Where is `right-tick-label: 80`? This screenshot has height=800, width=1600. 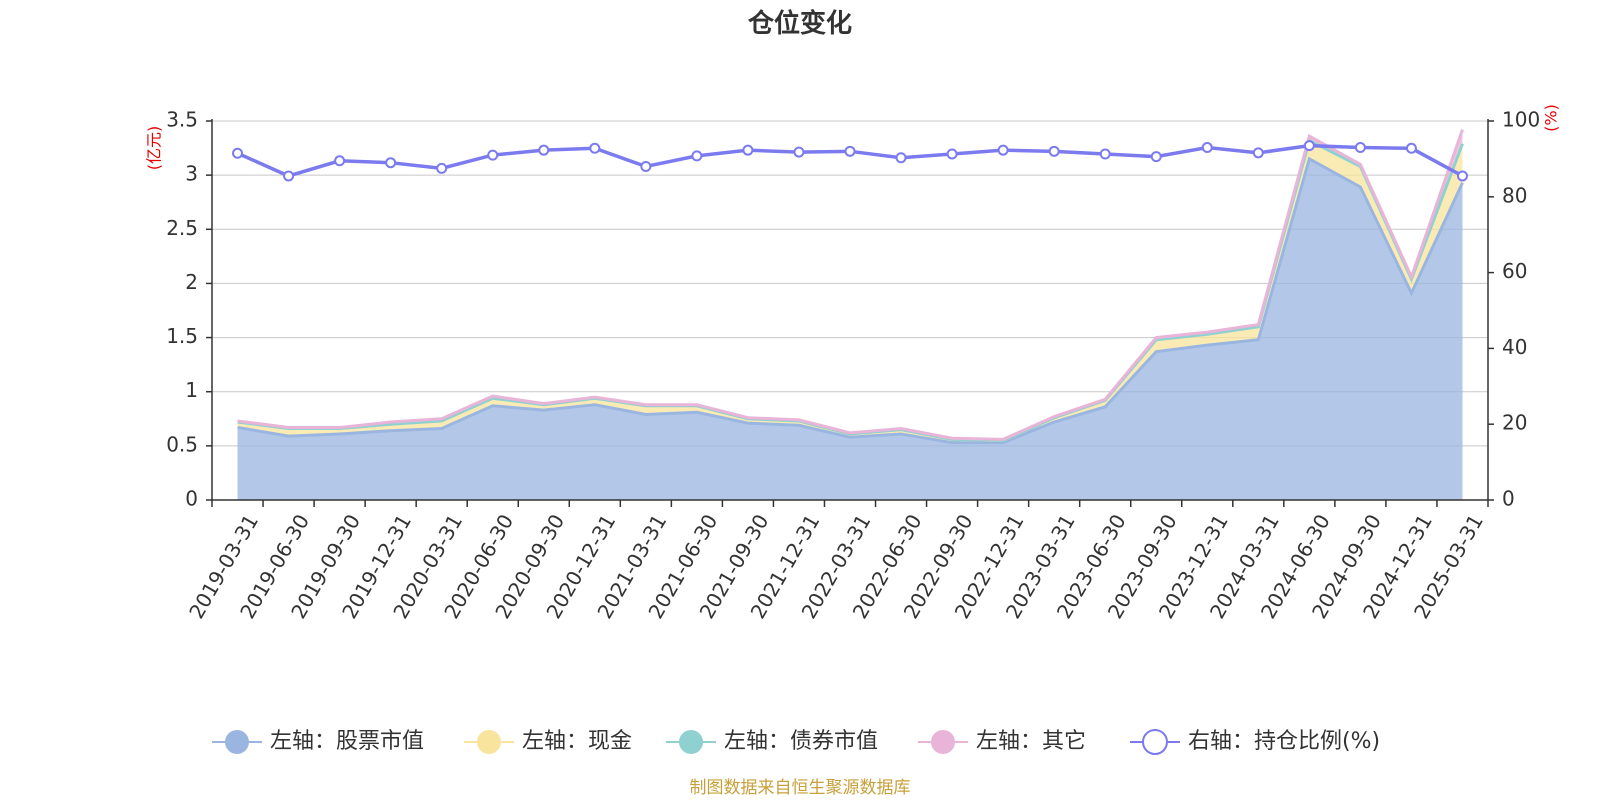 right-tick-label: 80 is located at coordinates (1514, 195).